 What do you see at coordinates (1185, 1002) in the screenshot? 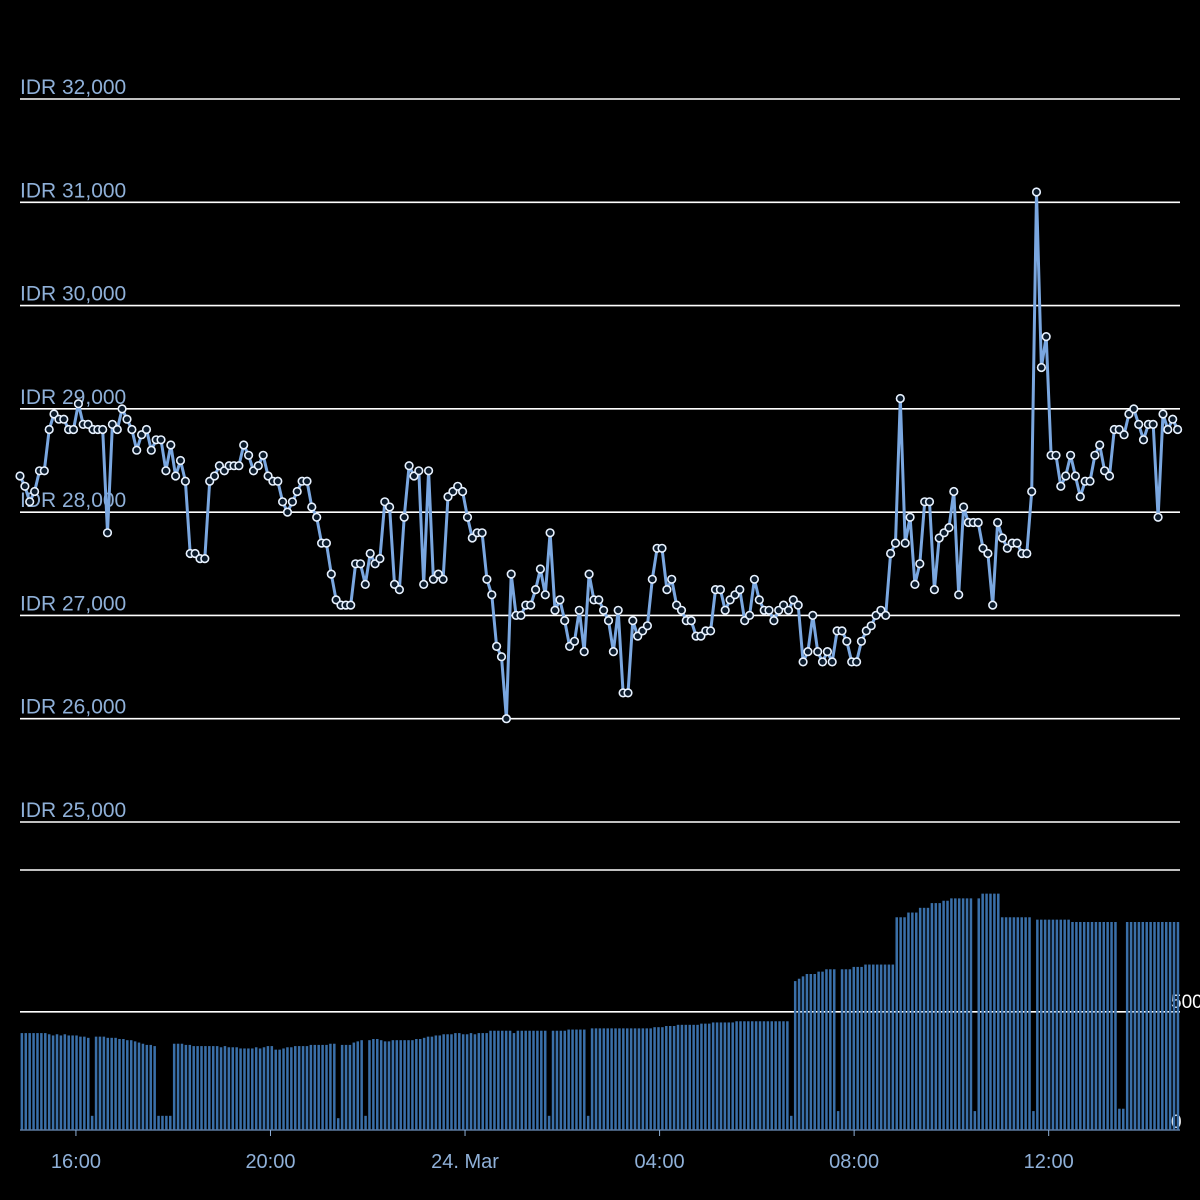
I see `volume-tick-label: 500` at bounding box center [1185, 1002].